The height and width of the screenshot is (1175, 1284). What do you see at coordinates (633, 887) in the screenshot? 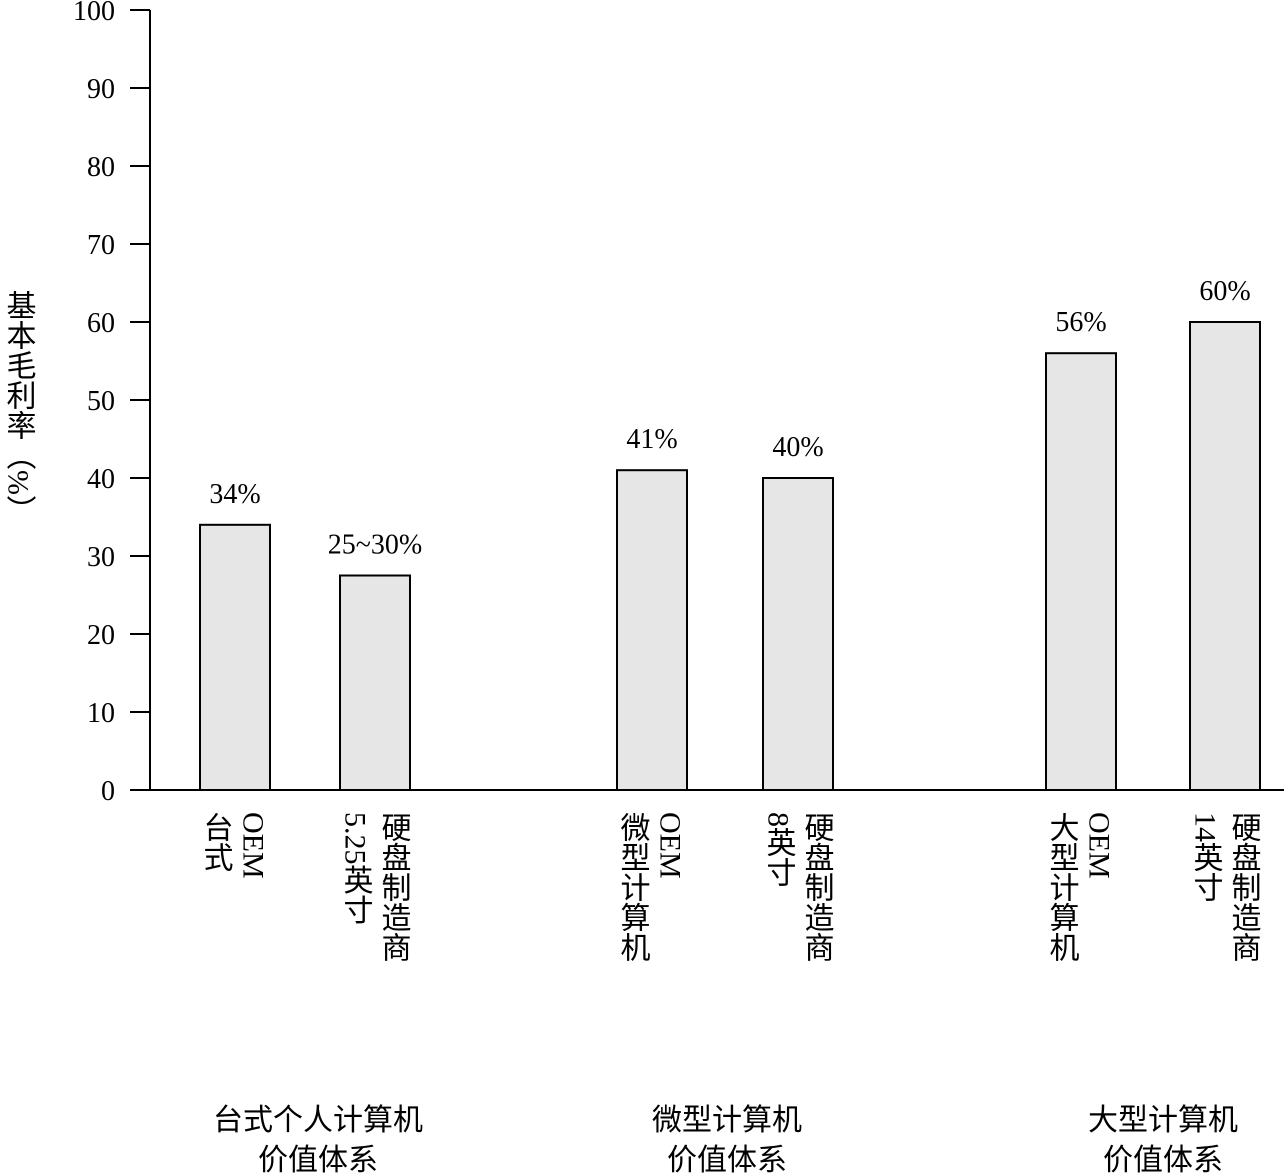
I see `x-tick-label: 微型计算机` at bounding box center [633, 887].